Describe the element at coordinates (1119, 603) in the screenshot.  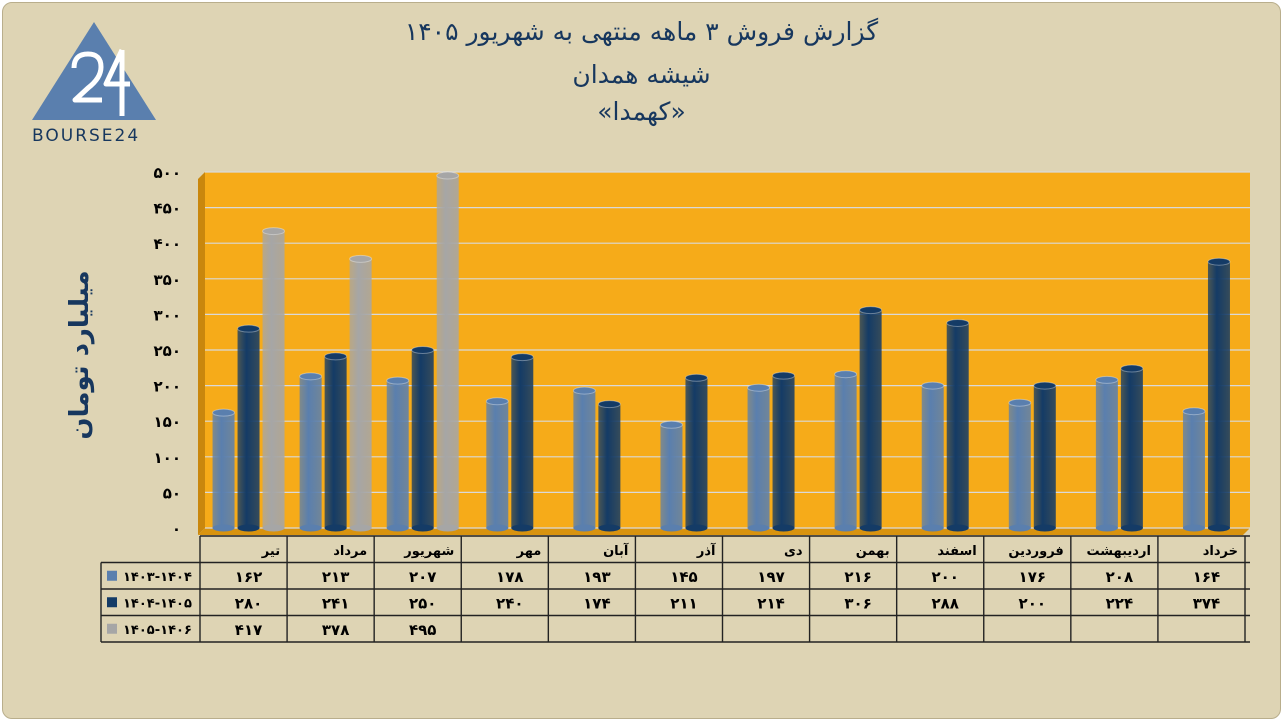
I see `data-label: ۲۲۴` at that location.